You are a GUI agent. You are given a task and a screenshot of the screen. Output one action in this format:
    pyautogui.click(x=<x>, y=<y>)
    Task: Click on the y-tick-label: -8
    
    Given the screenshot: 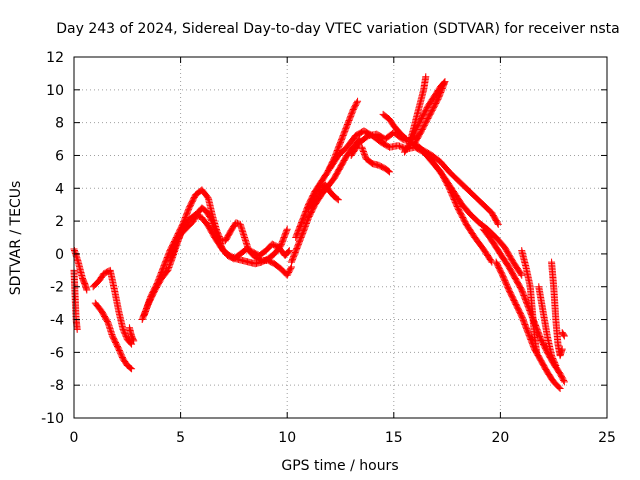 What is the action you would take?
    pyautogui.click(x=57, y=386)
    